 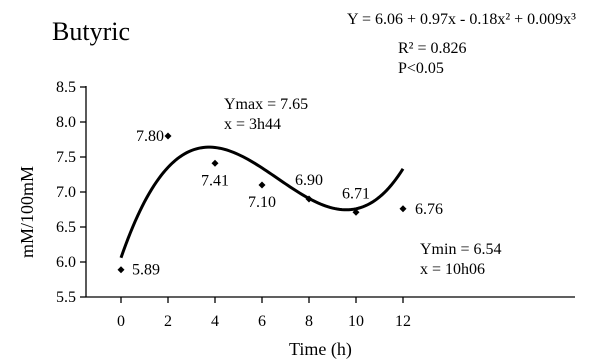 What do you see at coordinates (66, 87) in the screenshot?
I see `y-tick-label: 8.5` at bounding box center [66, 87].